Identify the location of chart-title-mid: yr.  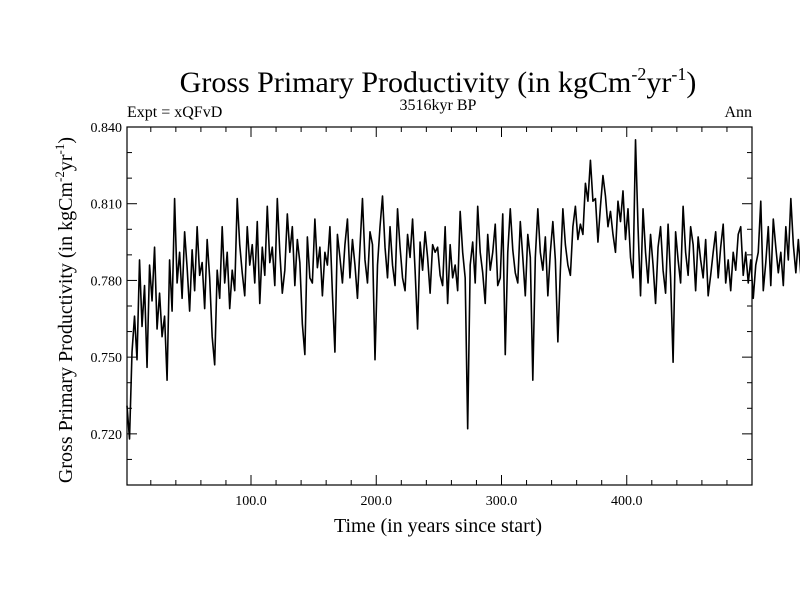
(658, 82).